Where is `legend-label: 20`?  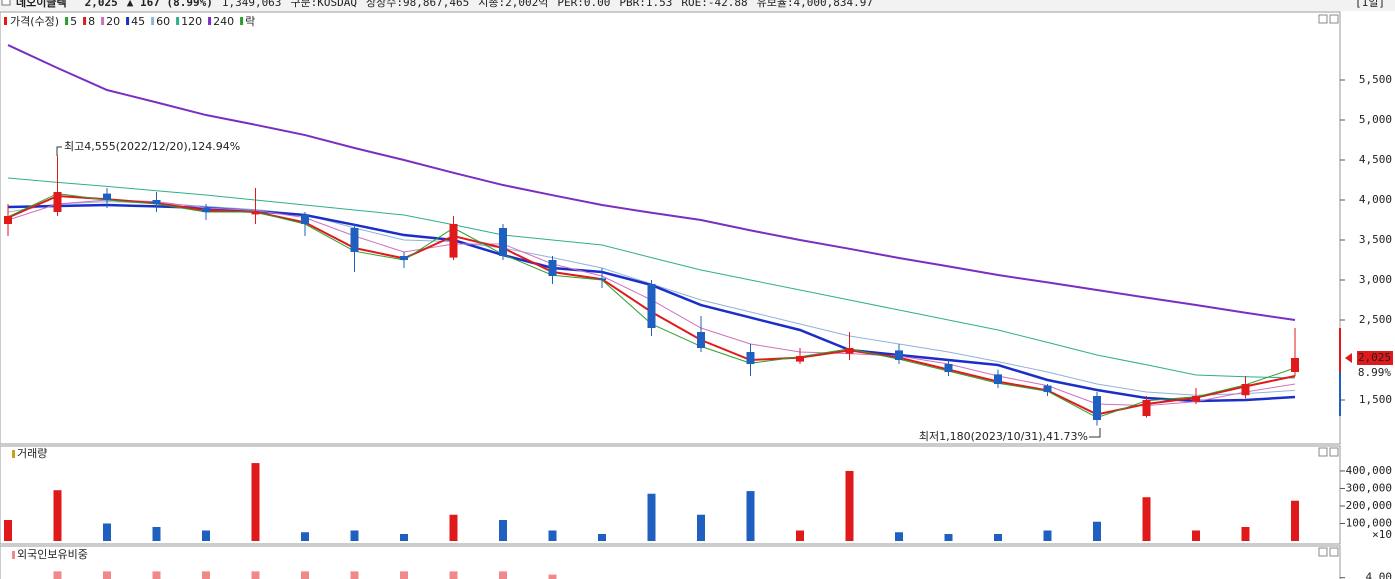
legend-label: 20 is located at coordinates (113, 21).